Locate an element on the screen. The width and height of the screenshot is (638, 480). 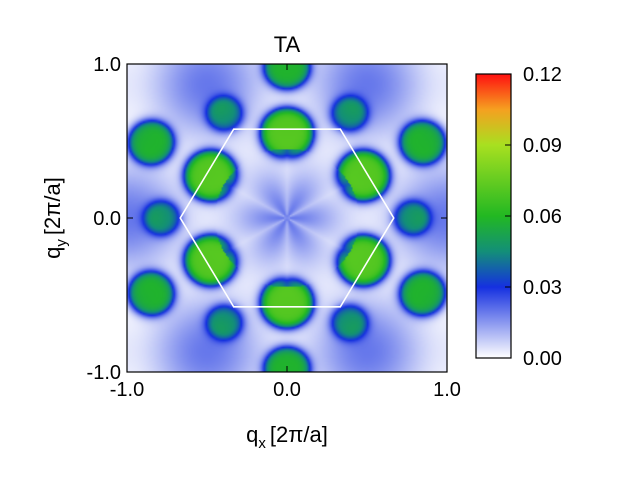
colorbar-tick-label: 0.12 is located at coordinates (542, 75).